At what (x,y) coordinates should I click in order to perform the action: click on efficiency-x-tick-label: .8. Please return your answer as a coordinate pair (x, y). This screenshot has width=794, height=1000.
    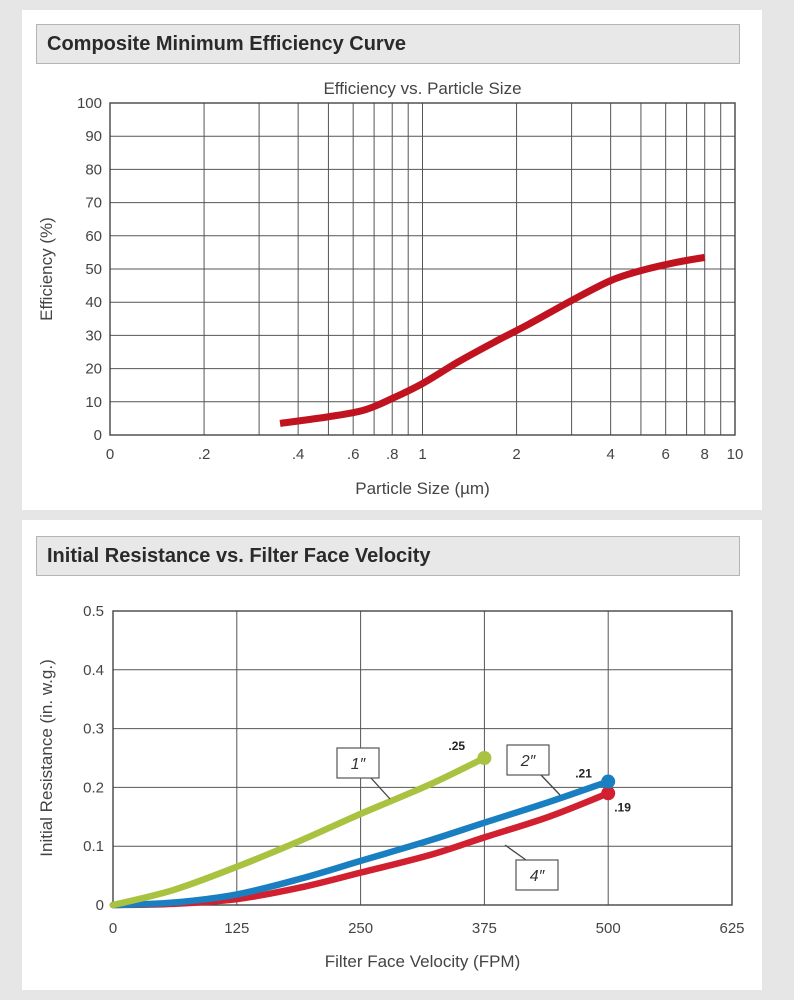
    Looking at the image, I should click on (392, 454).